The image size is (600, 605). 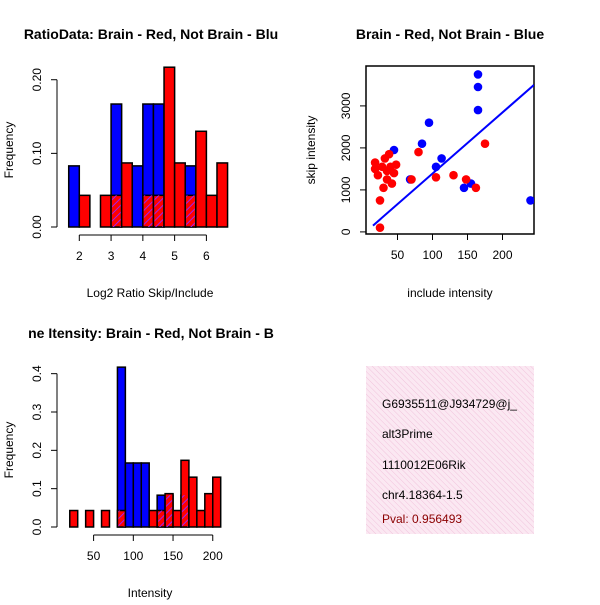 What do you see at coordinates (9, 450) in the screenshot?
I see `intensity-histogram-ylabel: Frequency` at bounding box center [9, 450].